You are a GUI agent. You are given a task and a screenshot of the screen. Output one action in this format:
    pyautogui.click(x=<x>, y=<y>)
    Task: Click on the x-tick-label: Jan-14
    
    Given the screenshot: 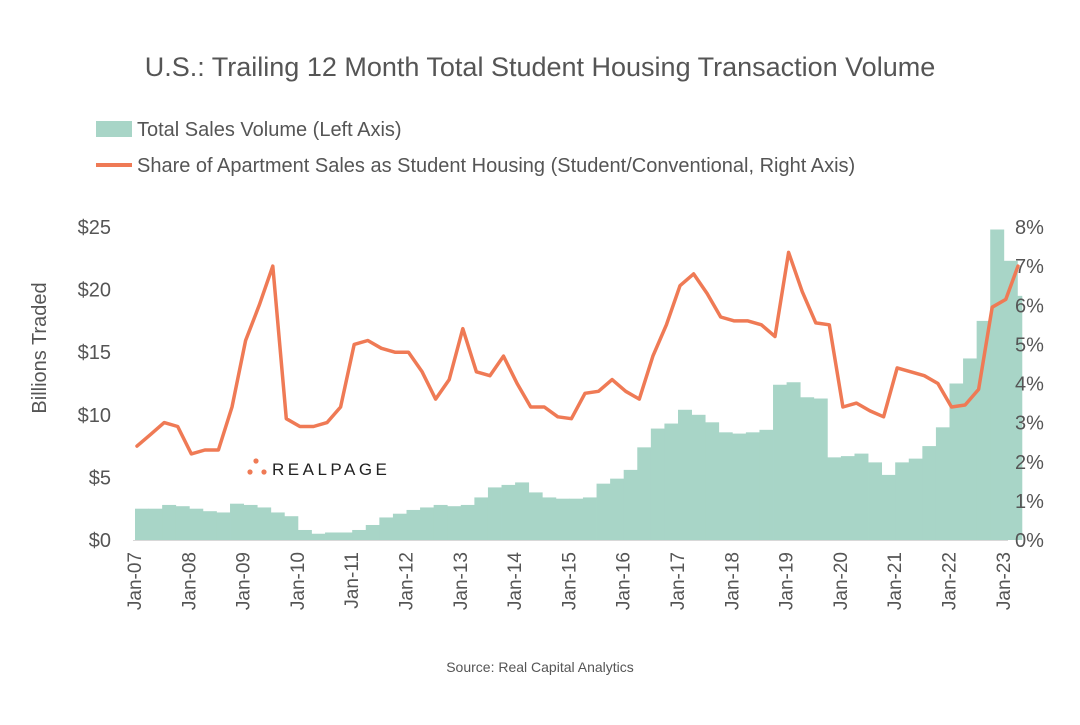 What is the action you would take?
    pyautogui.click(x=515, y=581)
    